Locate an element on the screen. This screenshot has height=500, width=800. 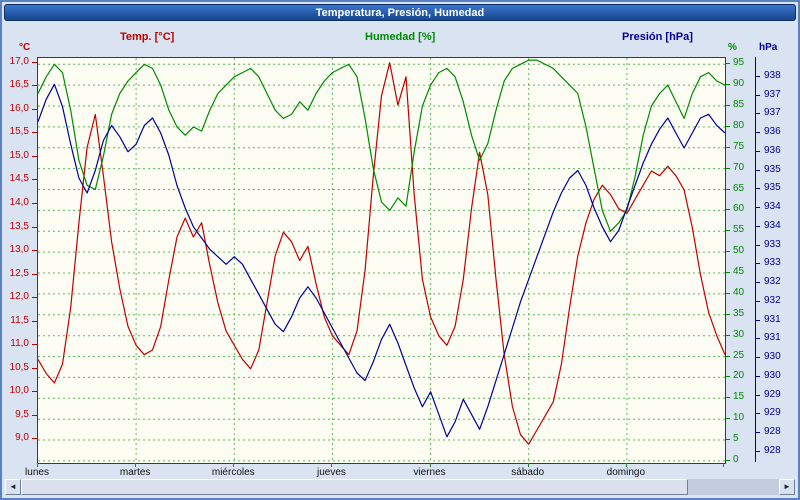
y-axis-tick-label: 16,5 is located at coordinates (19, 85).